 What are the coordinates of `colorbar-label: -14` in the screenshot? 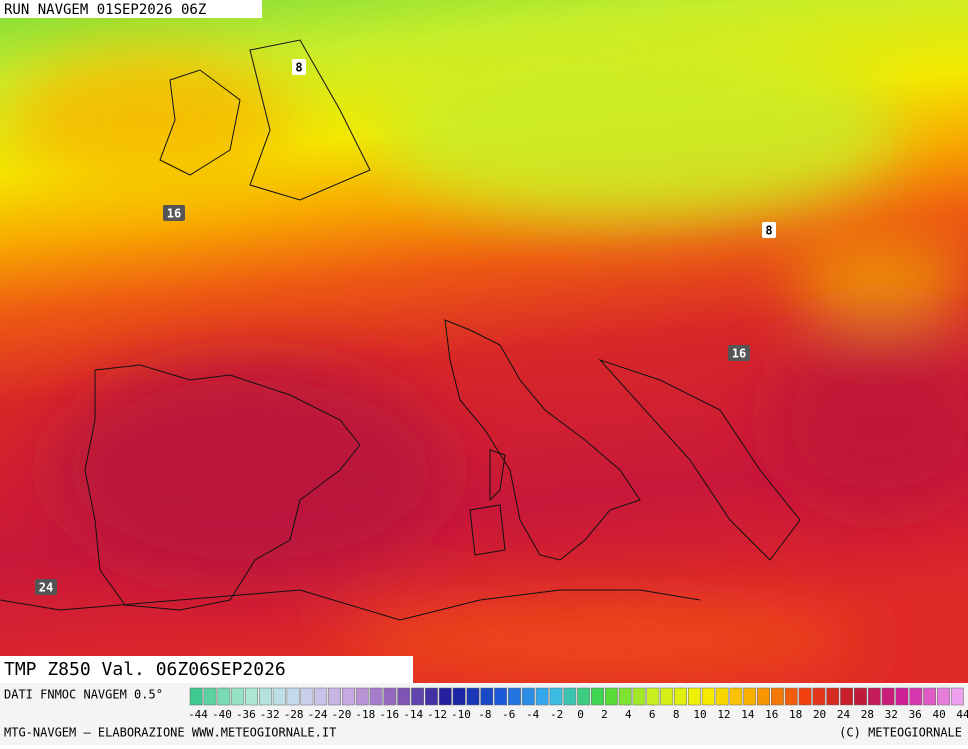 It's located at (413, 714).